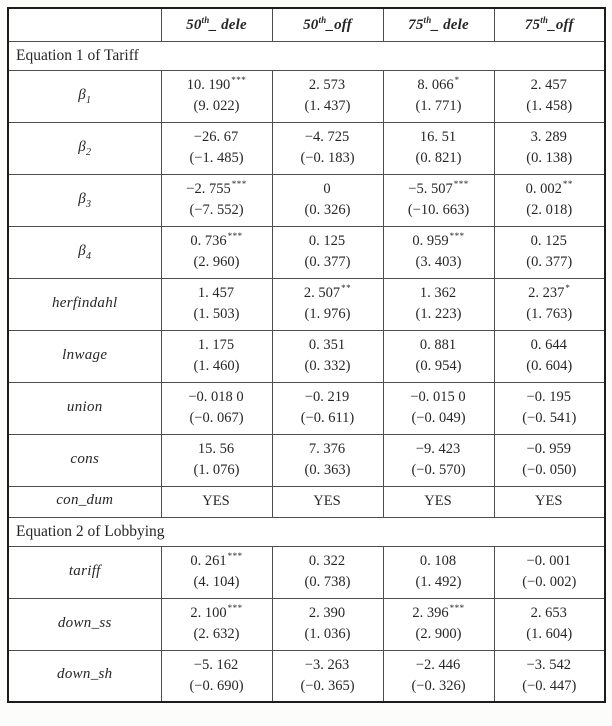 The image size is (612, 726). Describe the element at coordinates (88, 152) in the screenshot. I see `variable-subscript: 2` at that location.